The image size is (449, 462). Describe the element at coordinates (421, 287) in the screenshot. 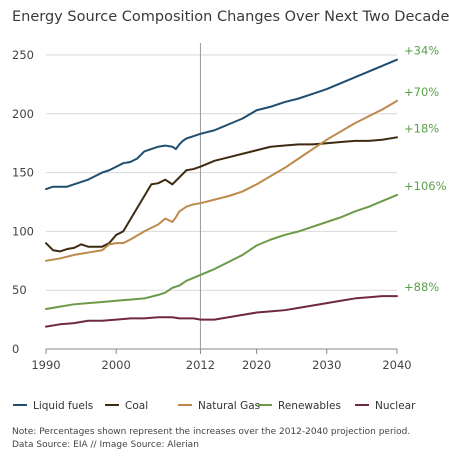

I see `change-label-nuclear: +88%` at that location.